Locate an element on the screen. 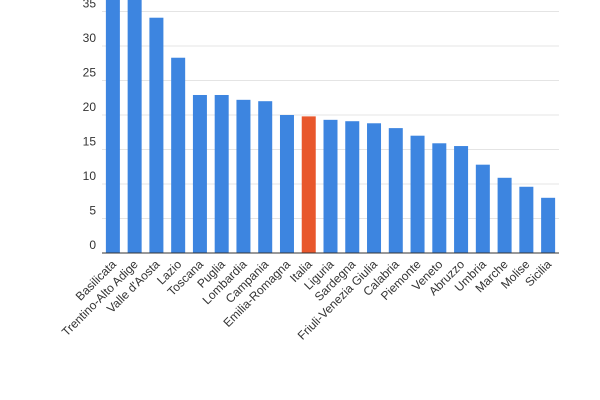 Image resolution: width=600 pixels, height=400 pixels. y-tick-label: 35 is located at coordinates (90, 5).